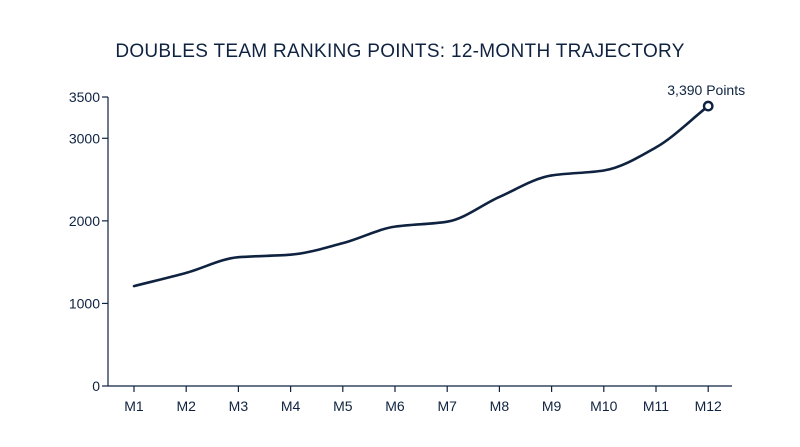 The height and width of the screenshot is (447, 800). I want to click on x-tick-label: M4, so click(291, 406).